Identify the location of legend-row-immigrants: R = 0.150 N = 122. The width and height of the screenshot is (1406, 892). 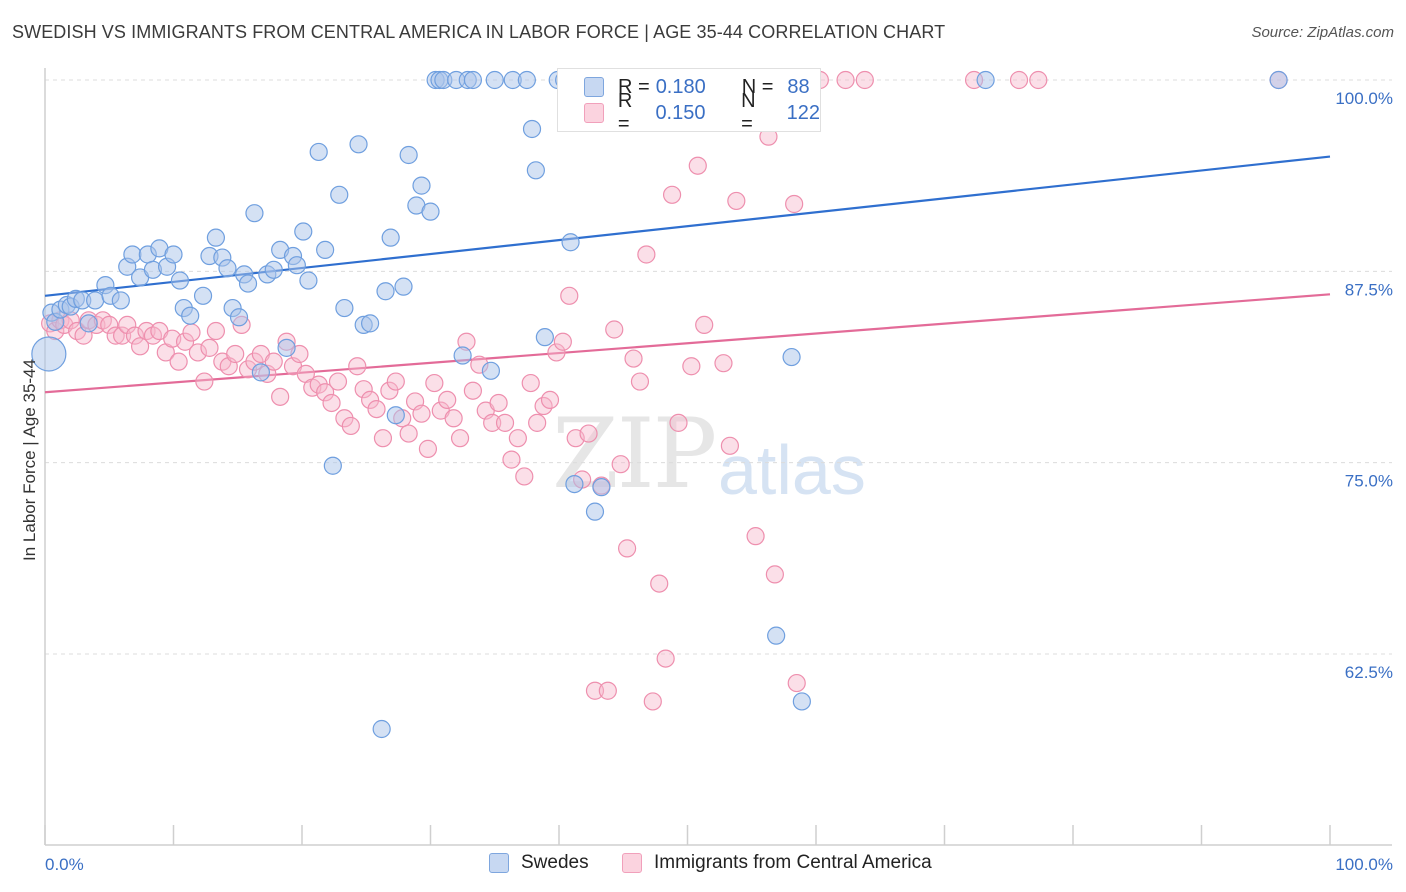
(689, 112).